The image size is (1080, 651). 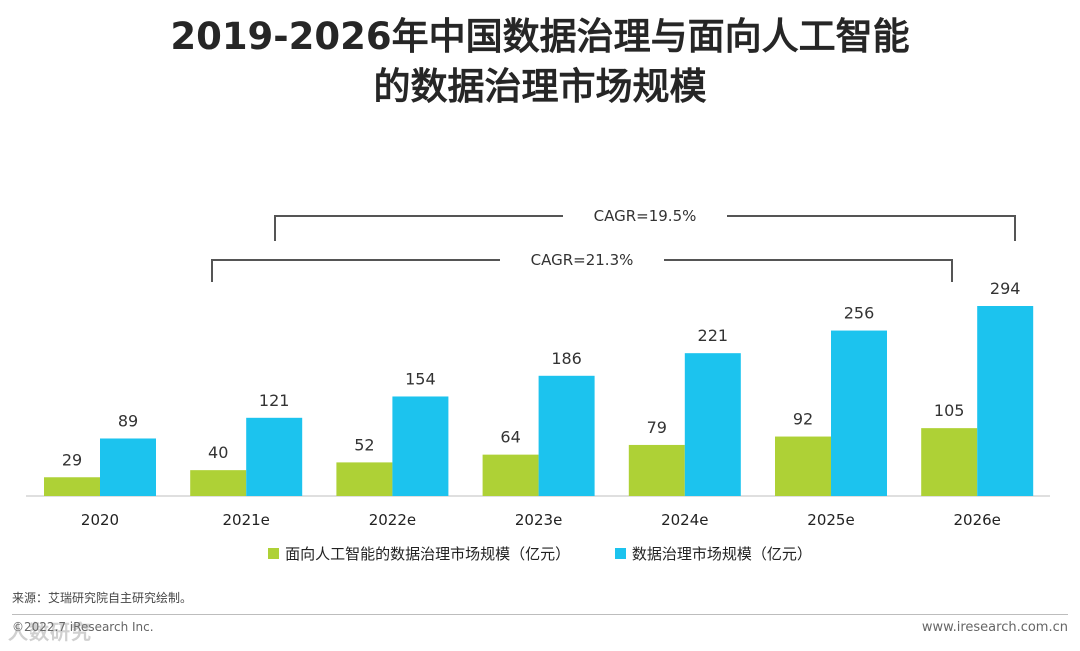 I want to click on legend-item-total: 数据治理市场规模（亿元）, so click(x=713, y=553).